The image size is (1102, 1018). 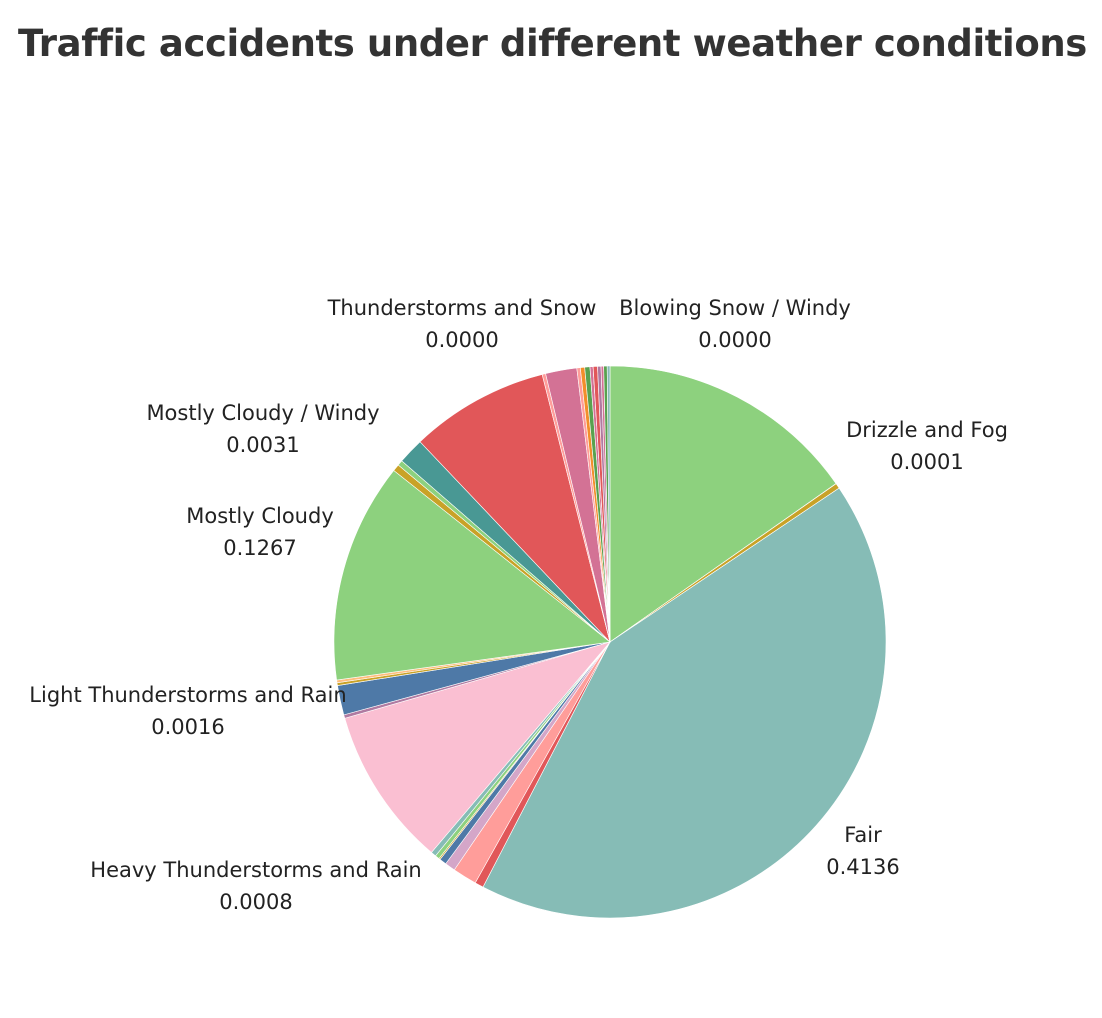 What do you see at coordinates (461, 340) in the screenshot?
I see `slice-value-thunderstorms-and-snow: 0.0000` at bounding box center [461, 340].